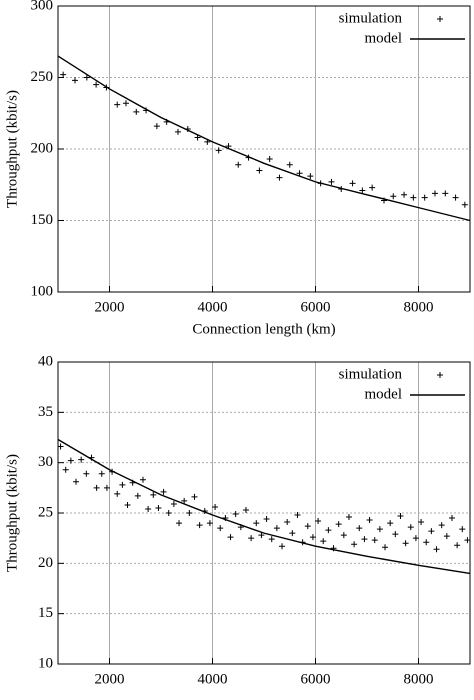 The width and height of the screenshot is (474, 700). What do you see at coordinates (440, 19) in the screenshot?
I see `legend-marker` at bounding box center [440, 19].